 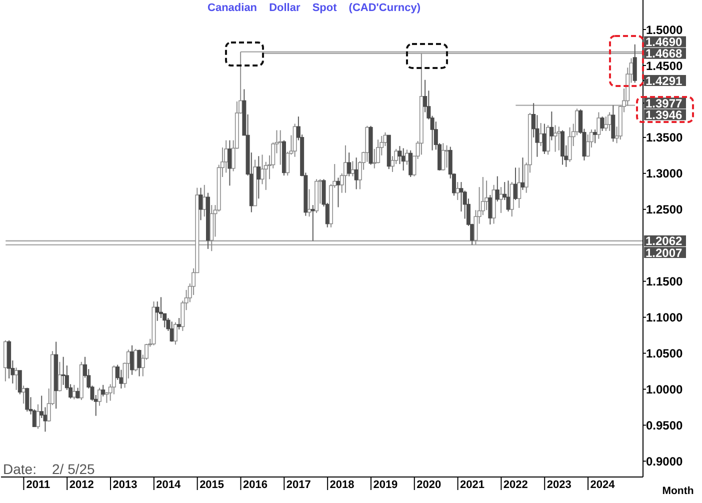 What do you see at coordinates (664, 53) in the screenshot?
I see `series-label: 1.4668` at bounding box center [664, 53].